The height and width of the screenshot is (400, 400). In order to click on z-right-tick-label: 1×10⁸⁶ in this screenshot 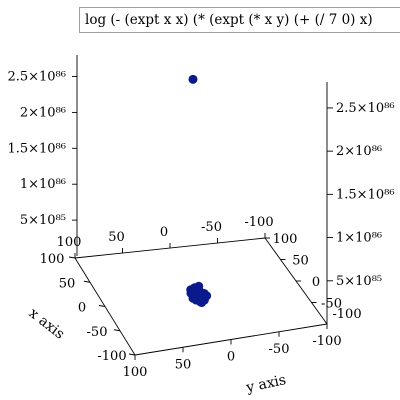, I will do `click(359, 238)`.